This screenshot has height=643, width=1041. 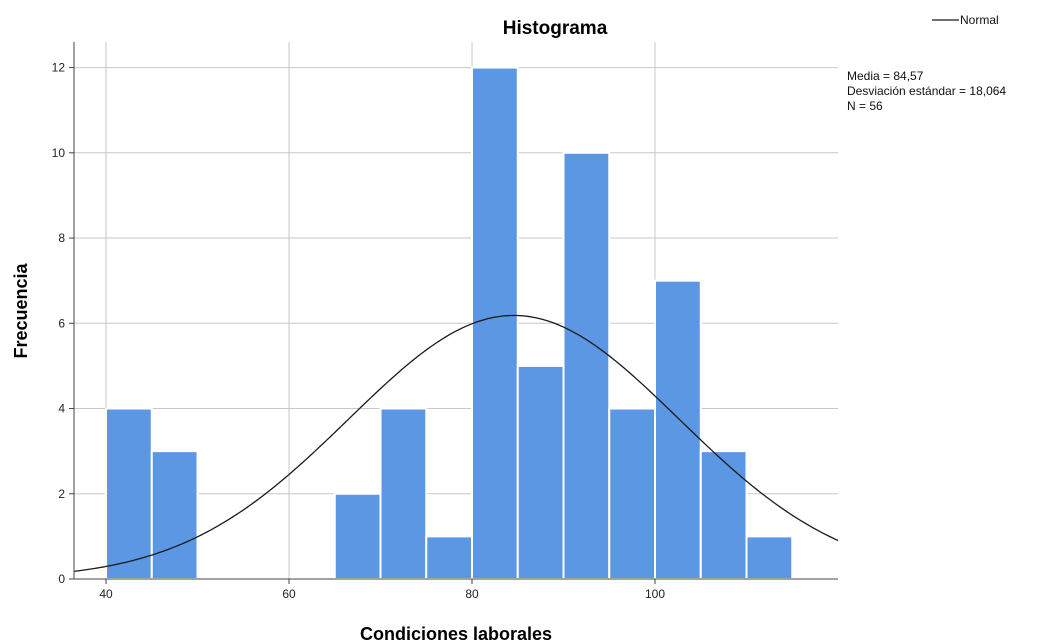 I want to click on x-tick-label: 100, so click(x=655, y=594).